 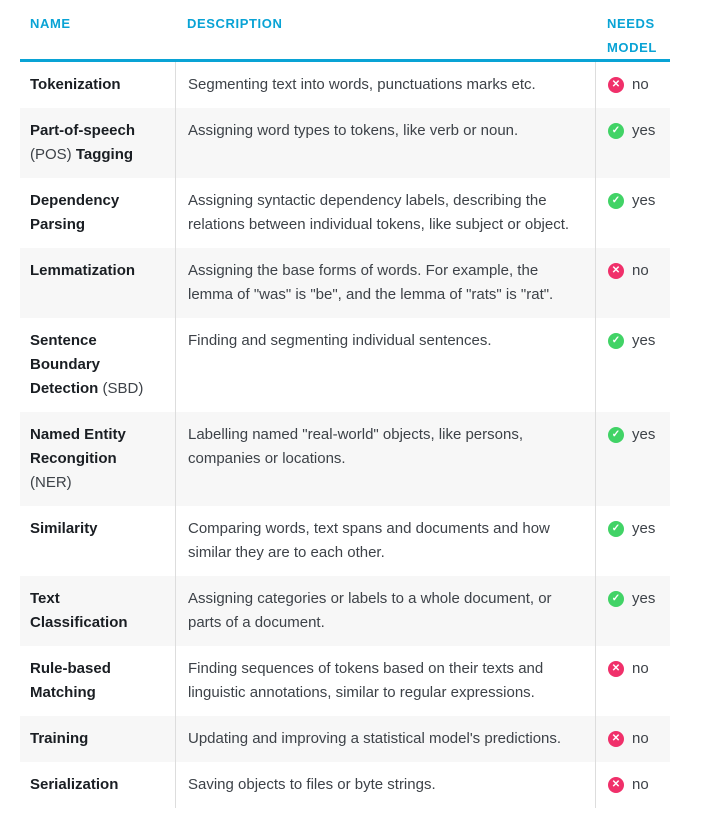 I want to click on feature-name: Dependency Parsing, so click(x=97, y=213).